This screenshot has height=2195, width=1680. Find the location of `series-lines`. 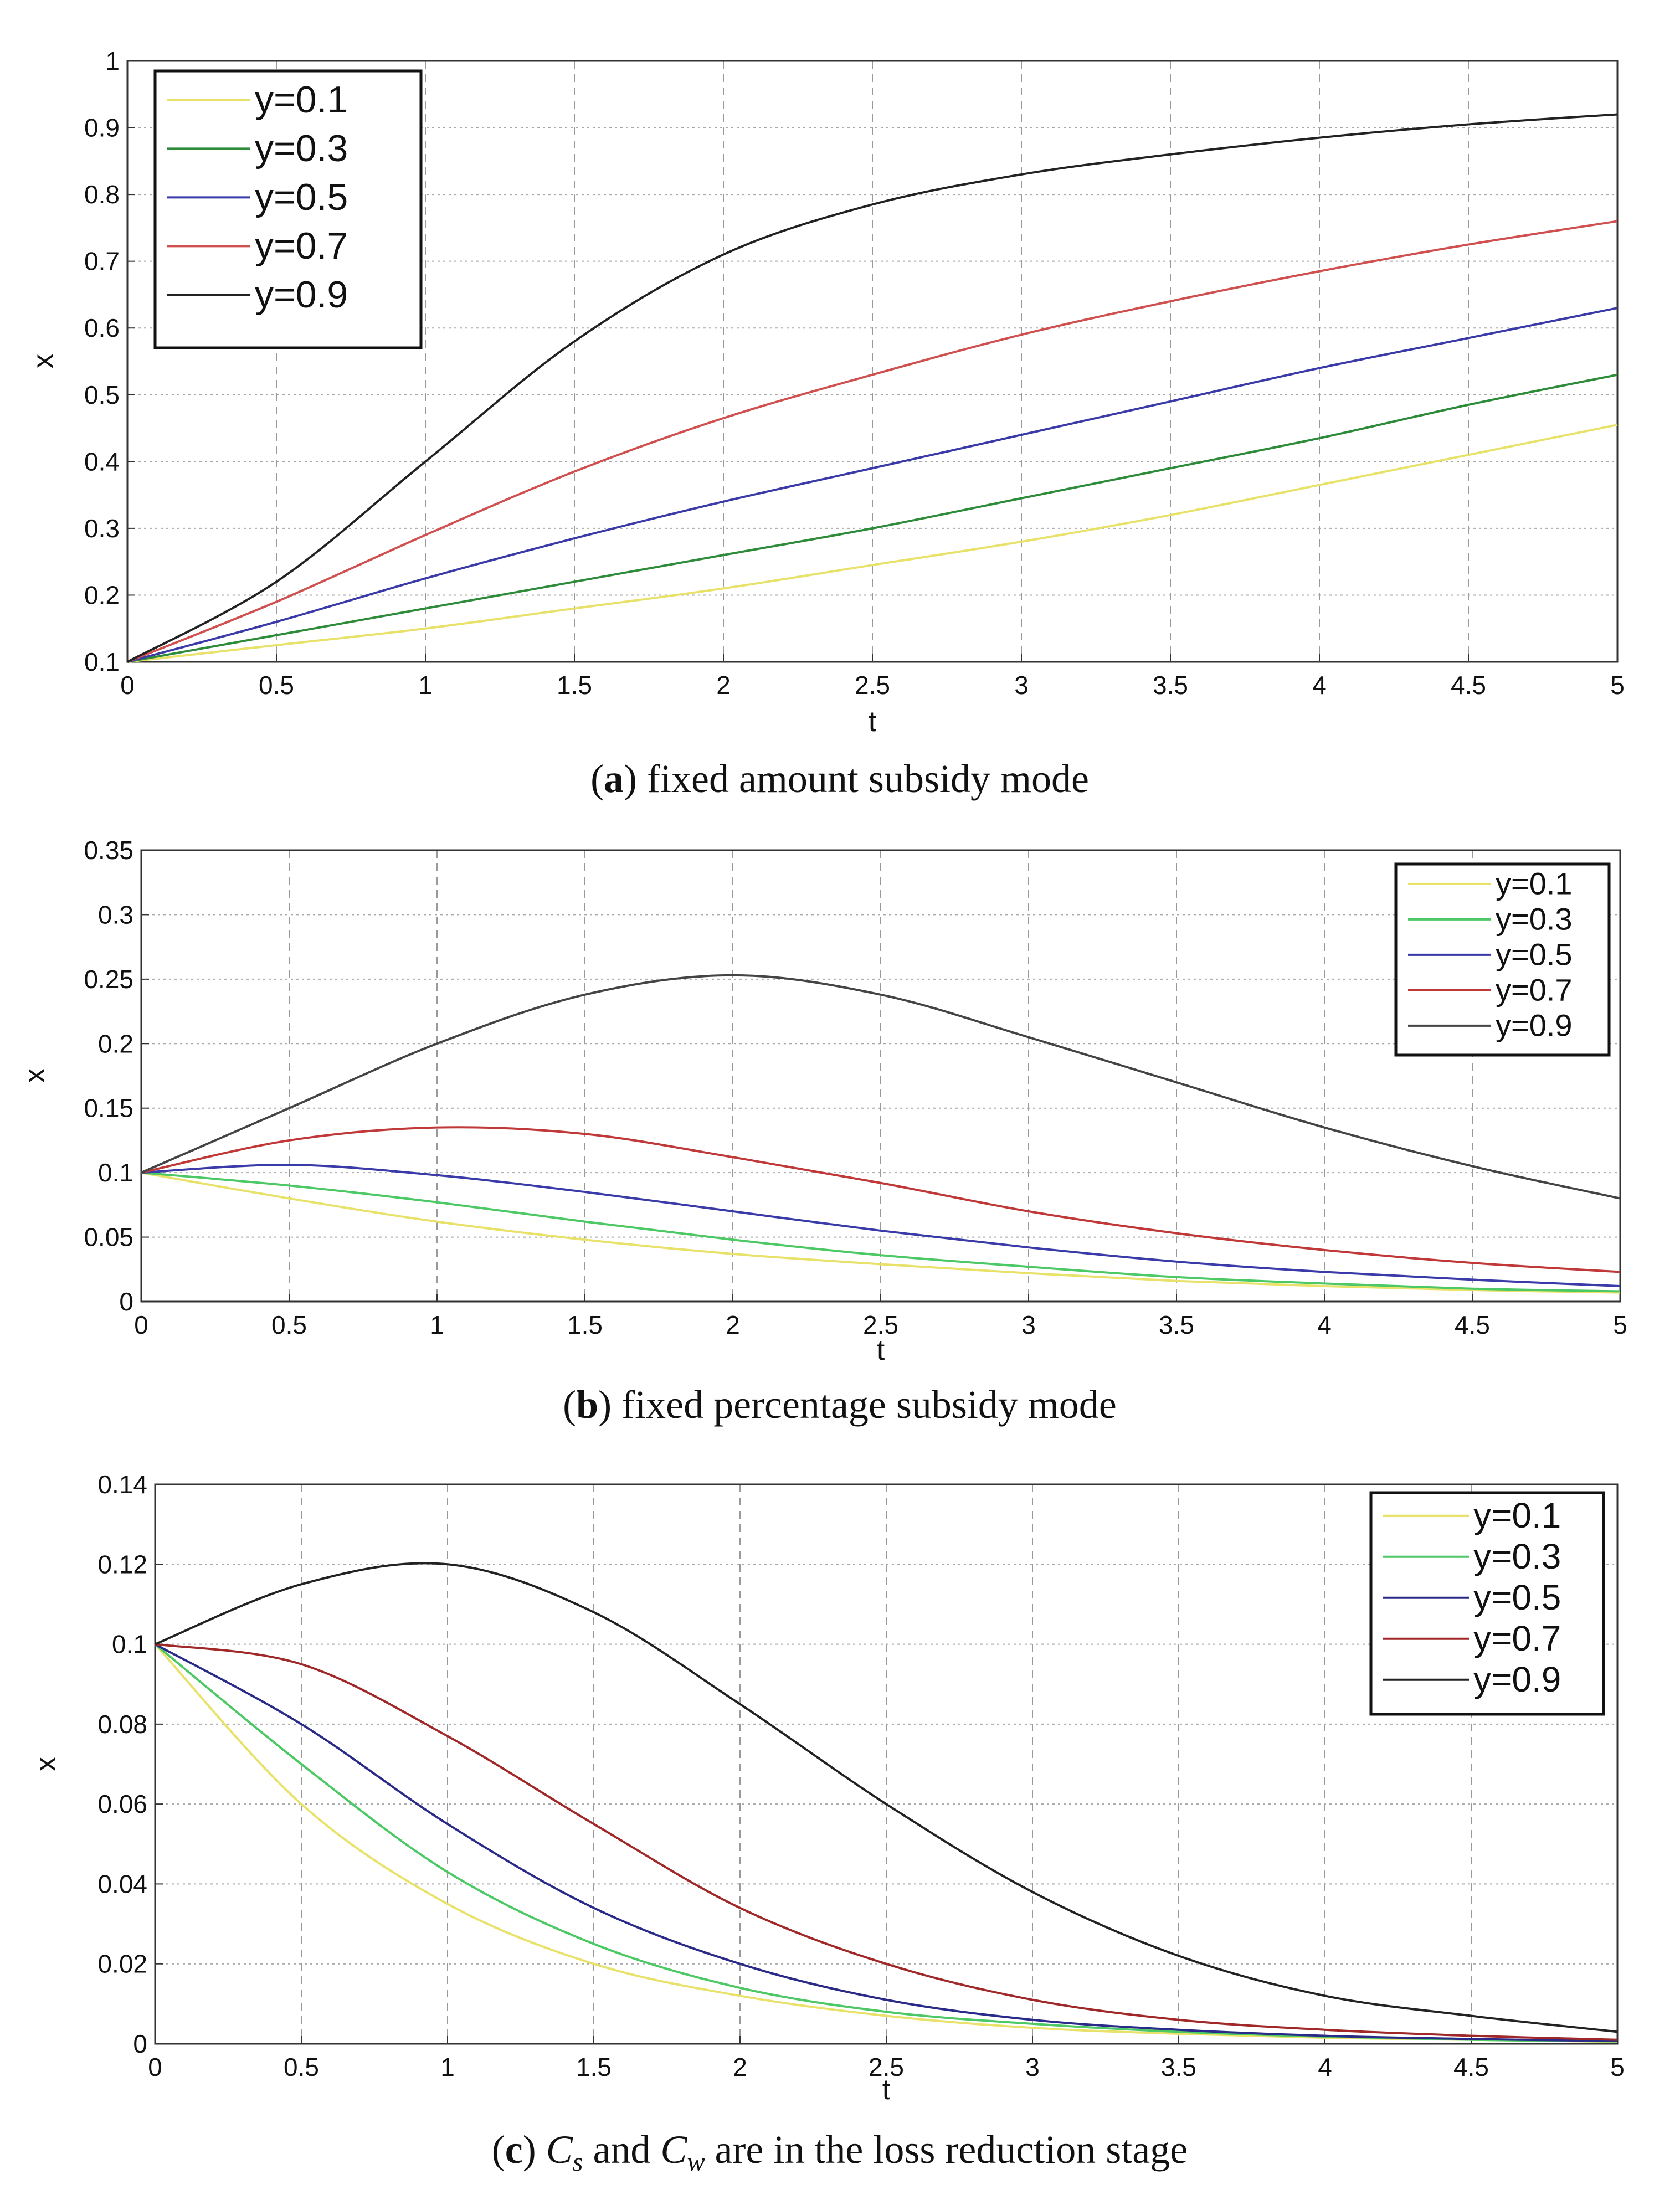

series-lines is located at coordinates (881, 1134).